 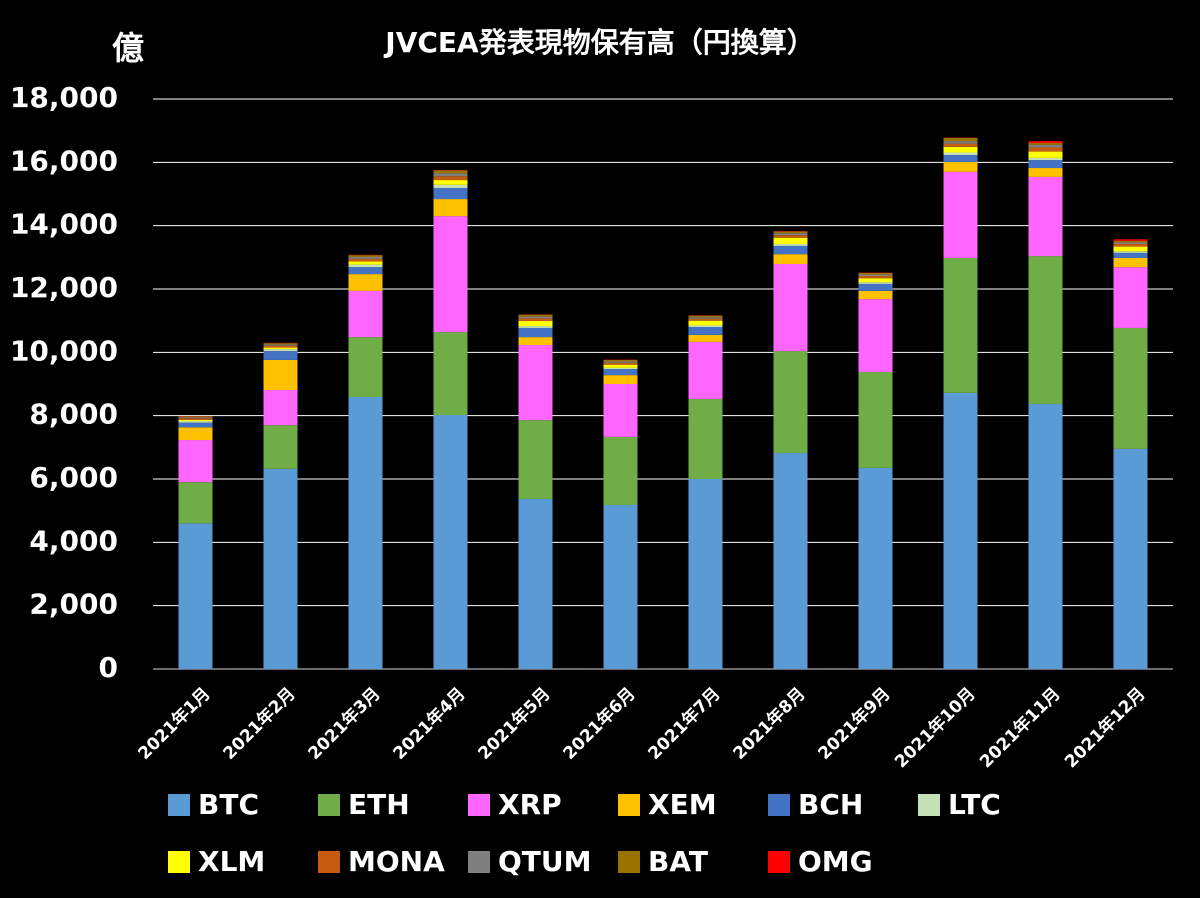 What do you see at coordinates (514, 723) in the screenshot?
I see `x-tick-label: 2021年5月` at bounding box center [514, 723].